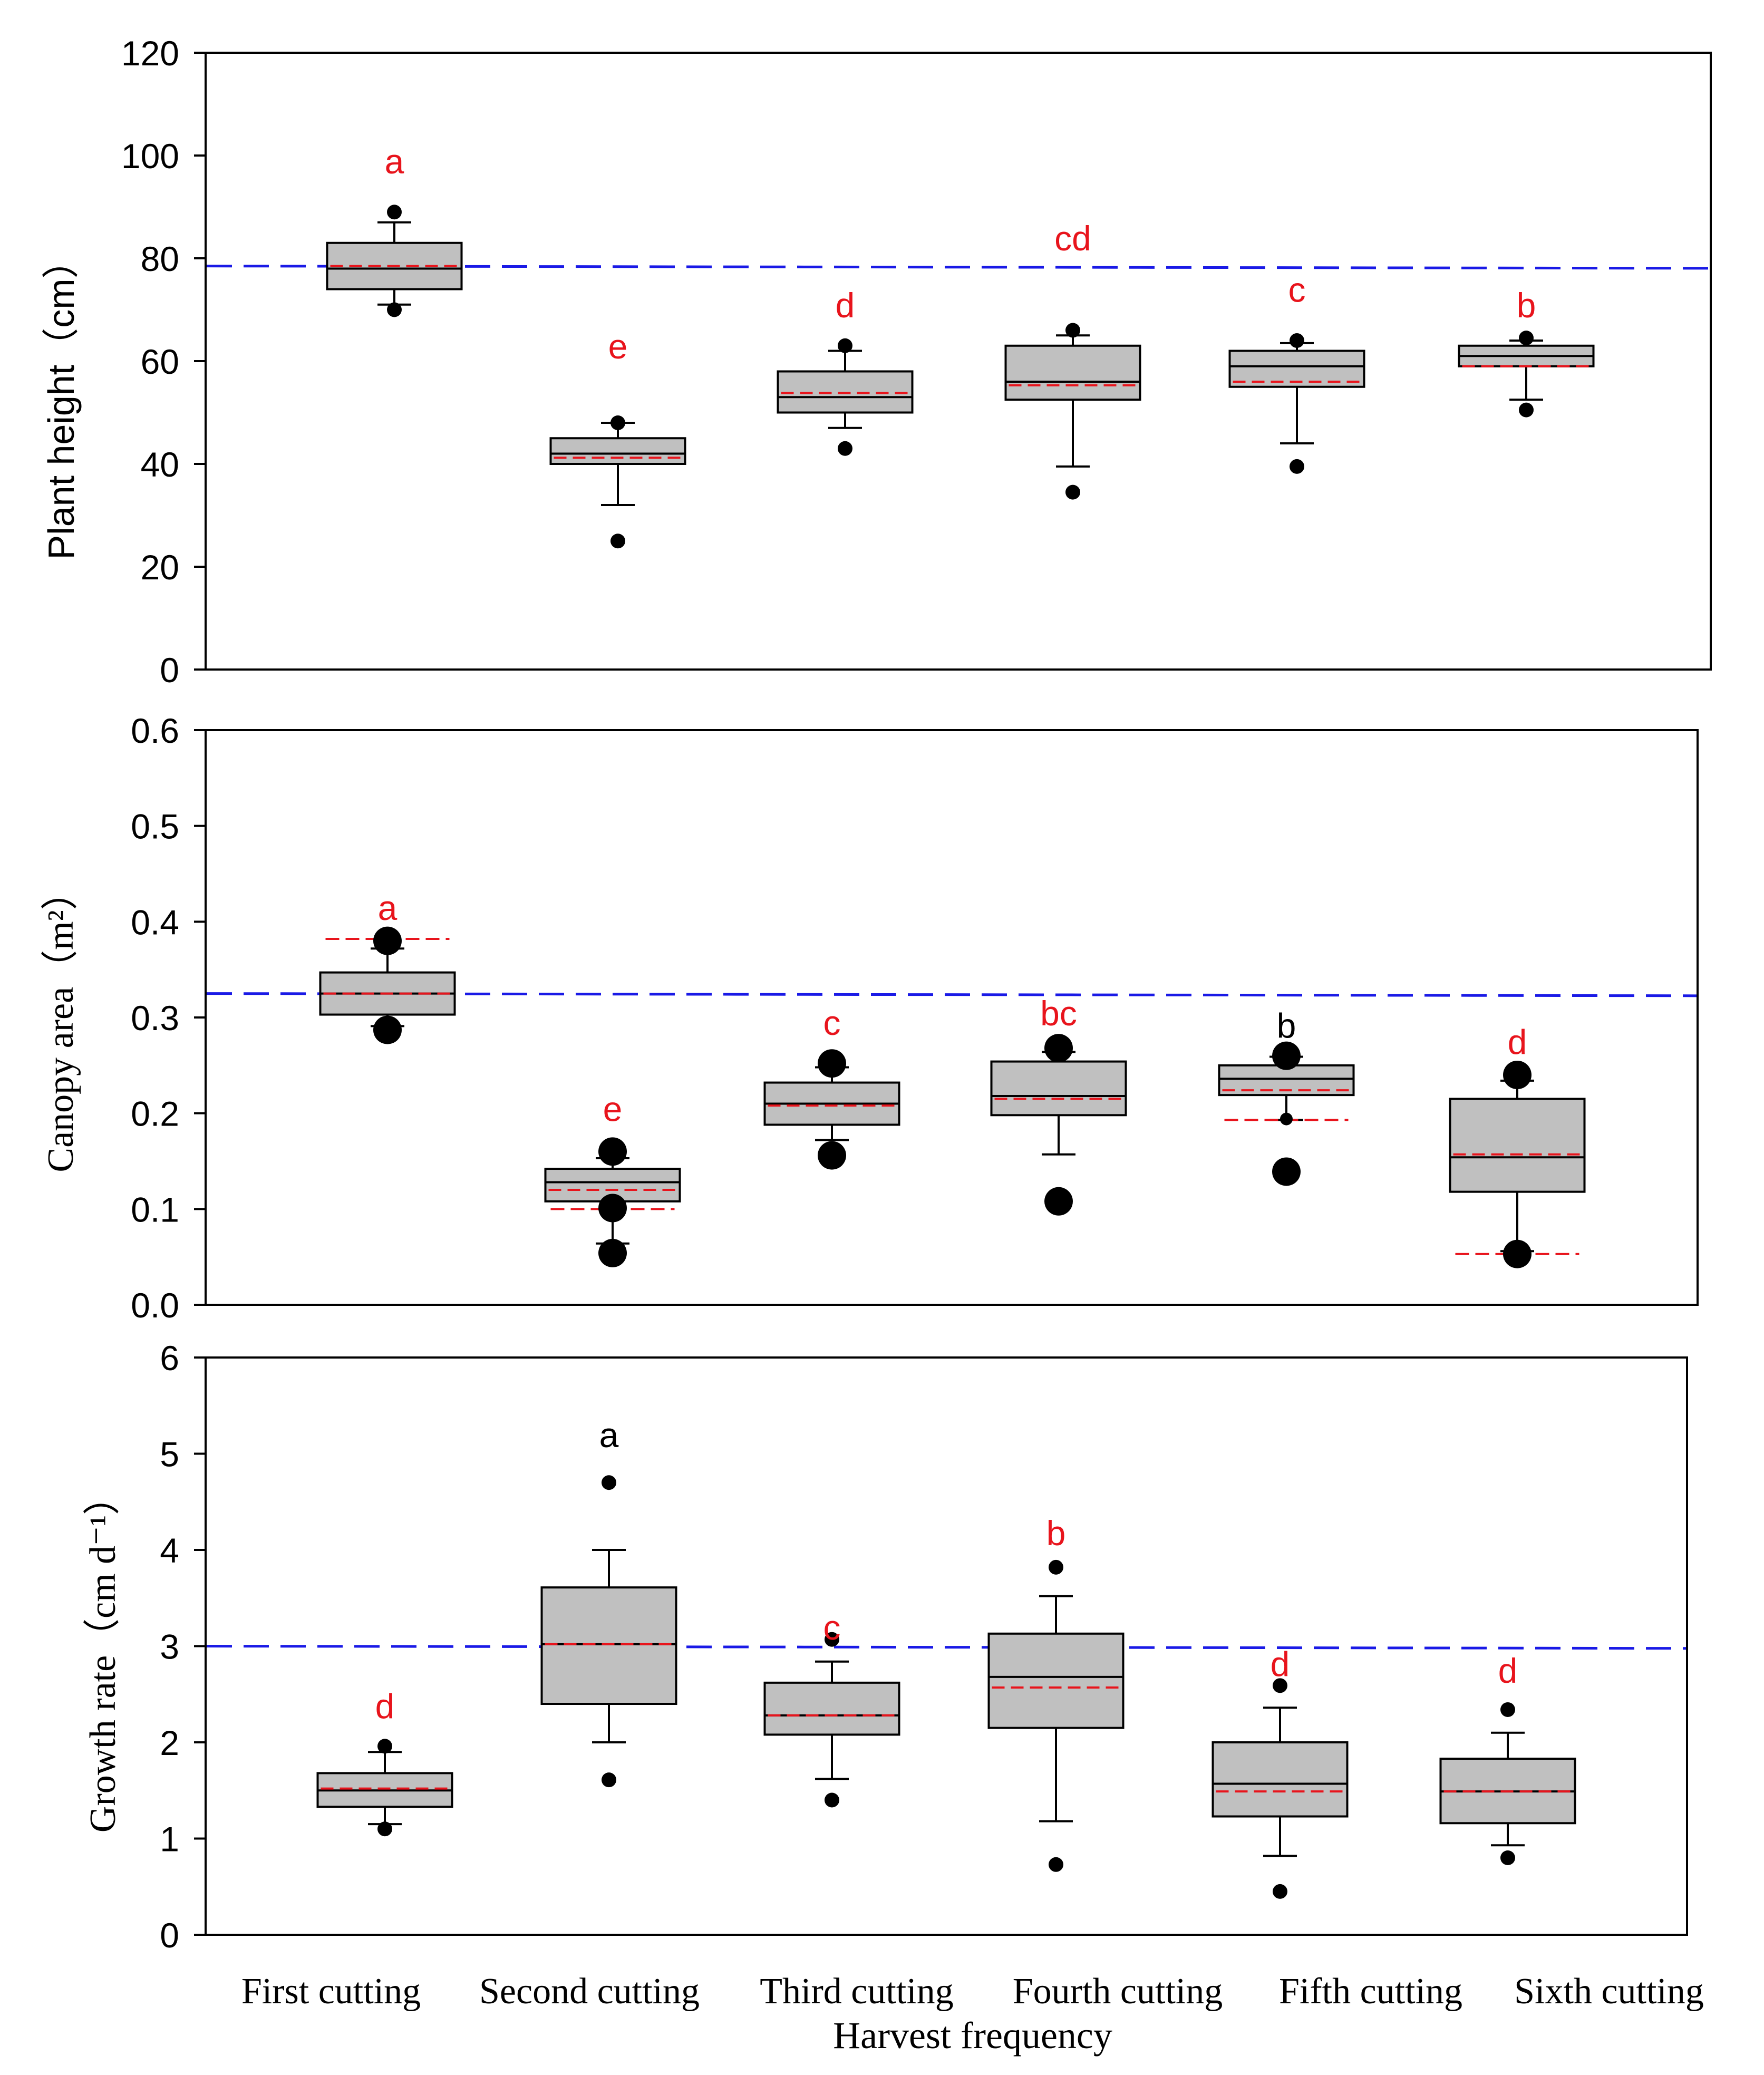  Describe the element at coordinates (155, 730) in the screenshot. I see `y-tick-label: 0.6` at that location.